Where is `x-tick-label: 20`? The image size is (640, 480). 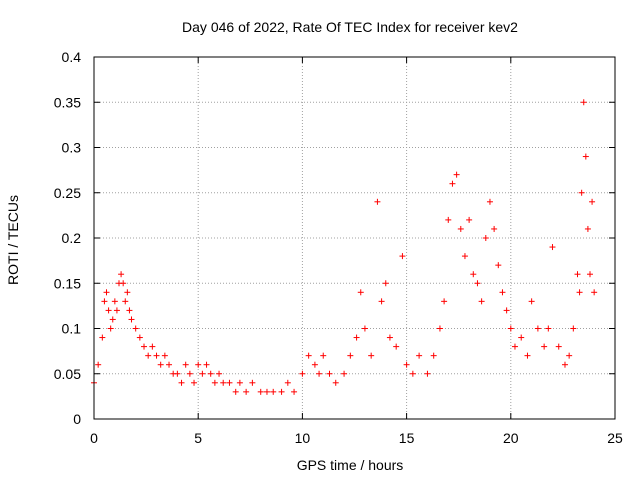 x-tick-label: 20 is located at coordinates (511, 438).